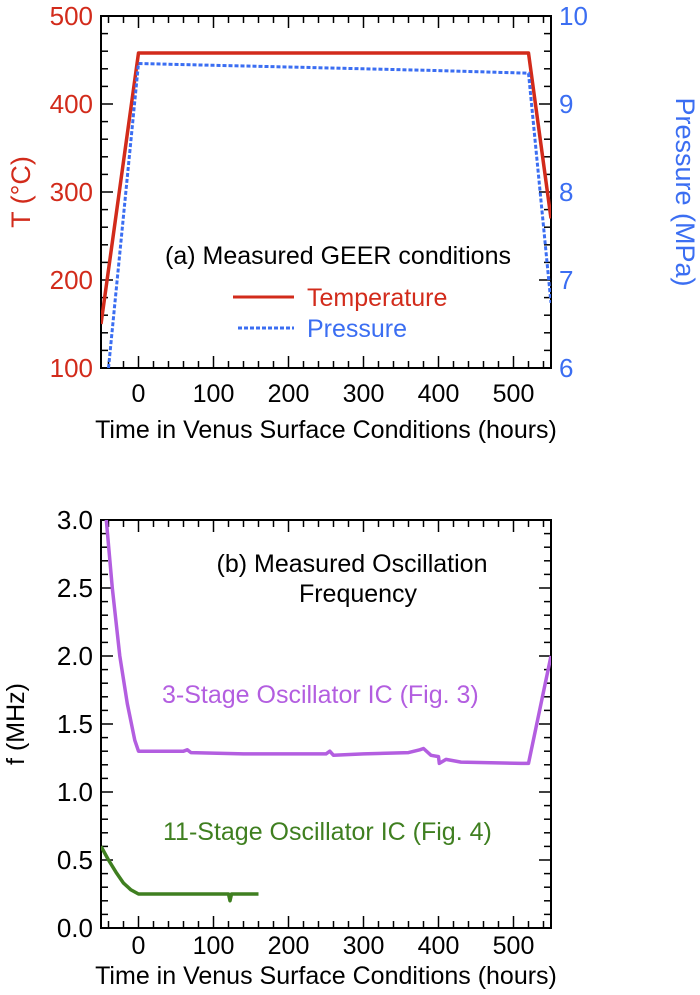 The width and height of the screenshot is (700, 995). What do you see at coordinates (566, 280) in the screenshot?
I see `y2-tick-label: 7` at bounding box center [566, 280].